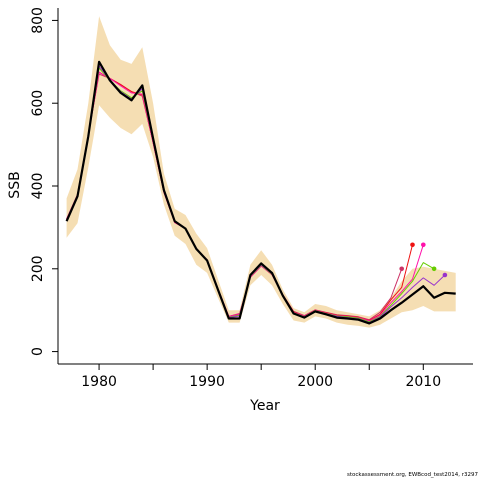 The height and width of the screenshot is (480, 480). I want to click on x-tick-label: 1980, so click(99, 382).